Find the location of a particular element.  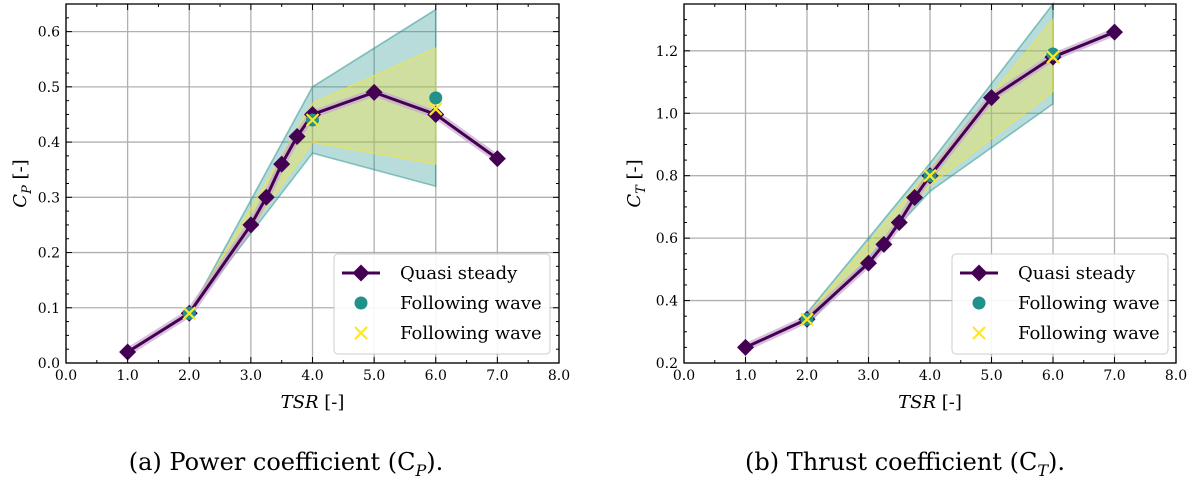

y-tick-label-4: 1.0 is located at coordinates (667, 114).